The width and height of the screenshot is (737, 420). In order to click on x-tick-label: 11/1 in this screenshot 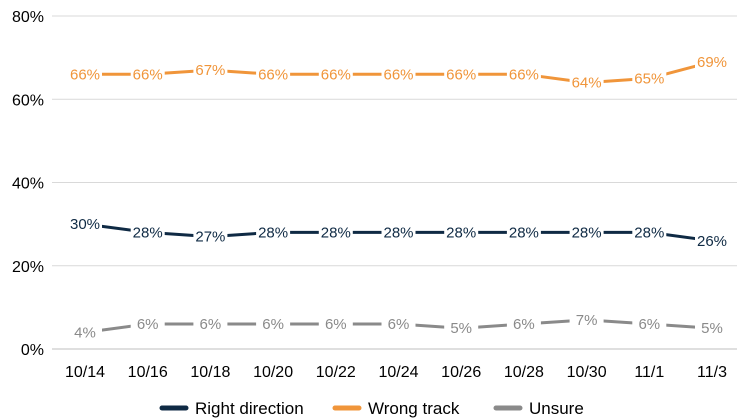, I will do `click(649, 372)`.